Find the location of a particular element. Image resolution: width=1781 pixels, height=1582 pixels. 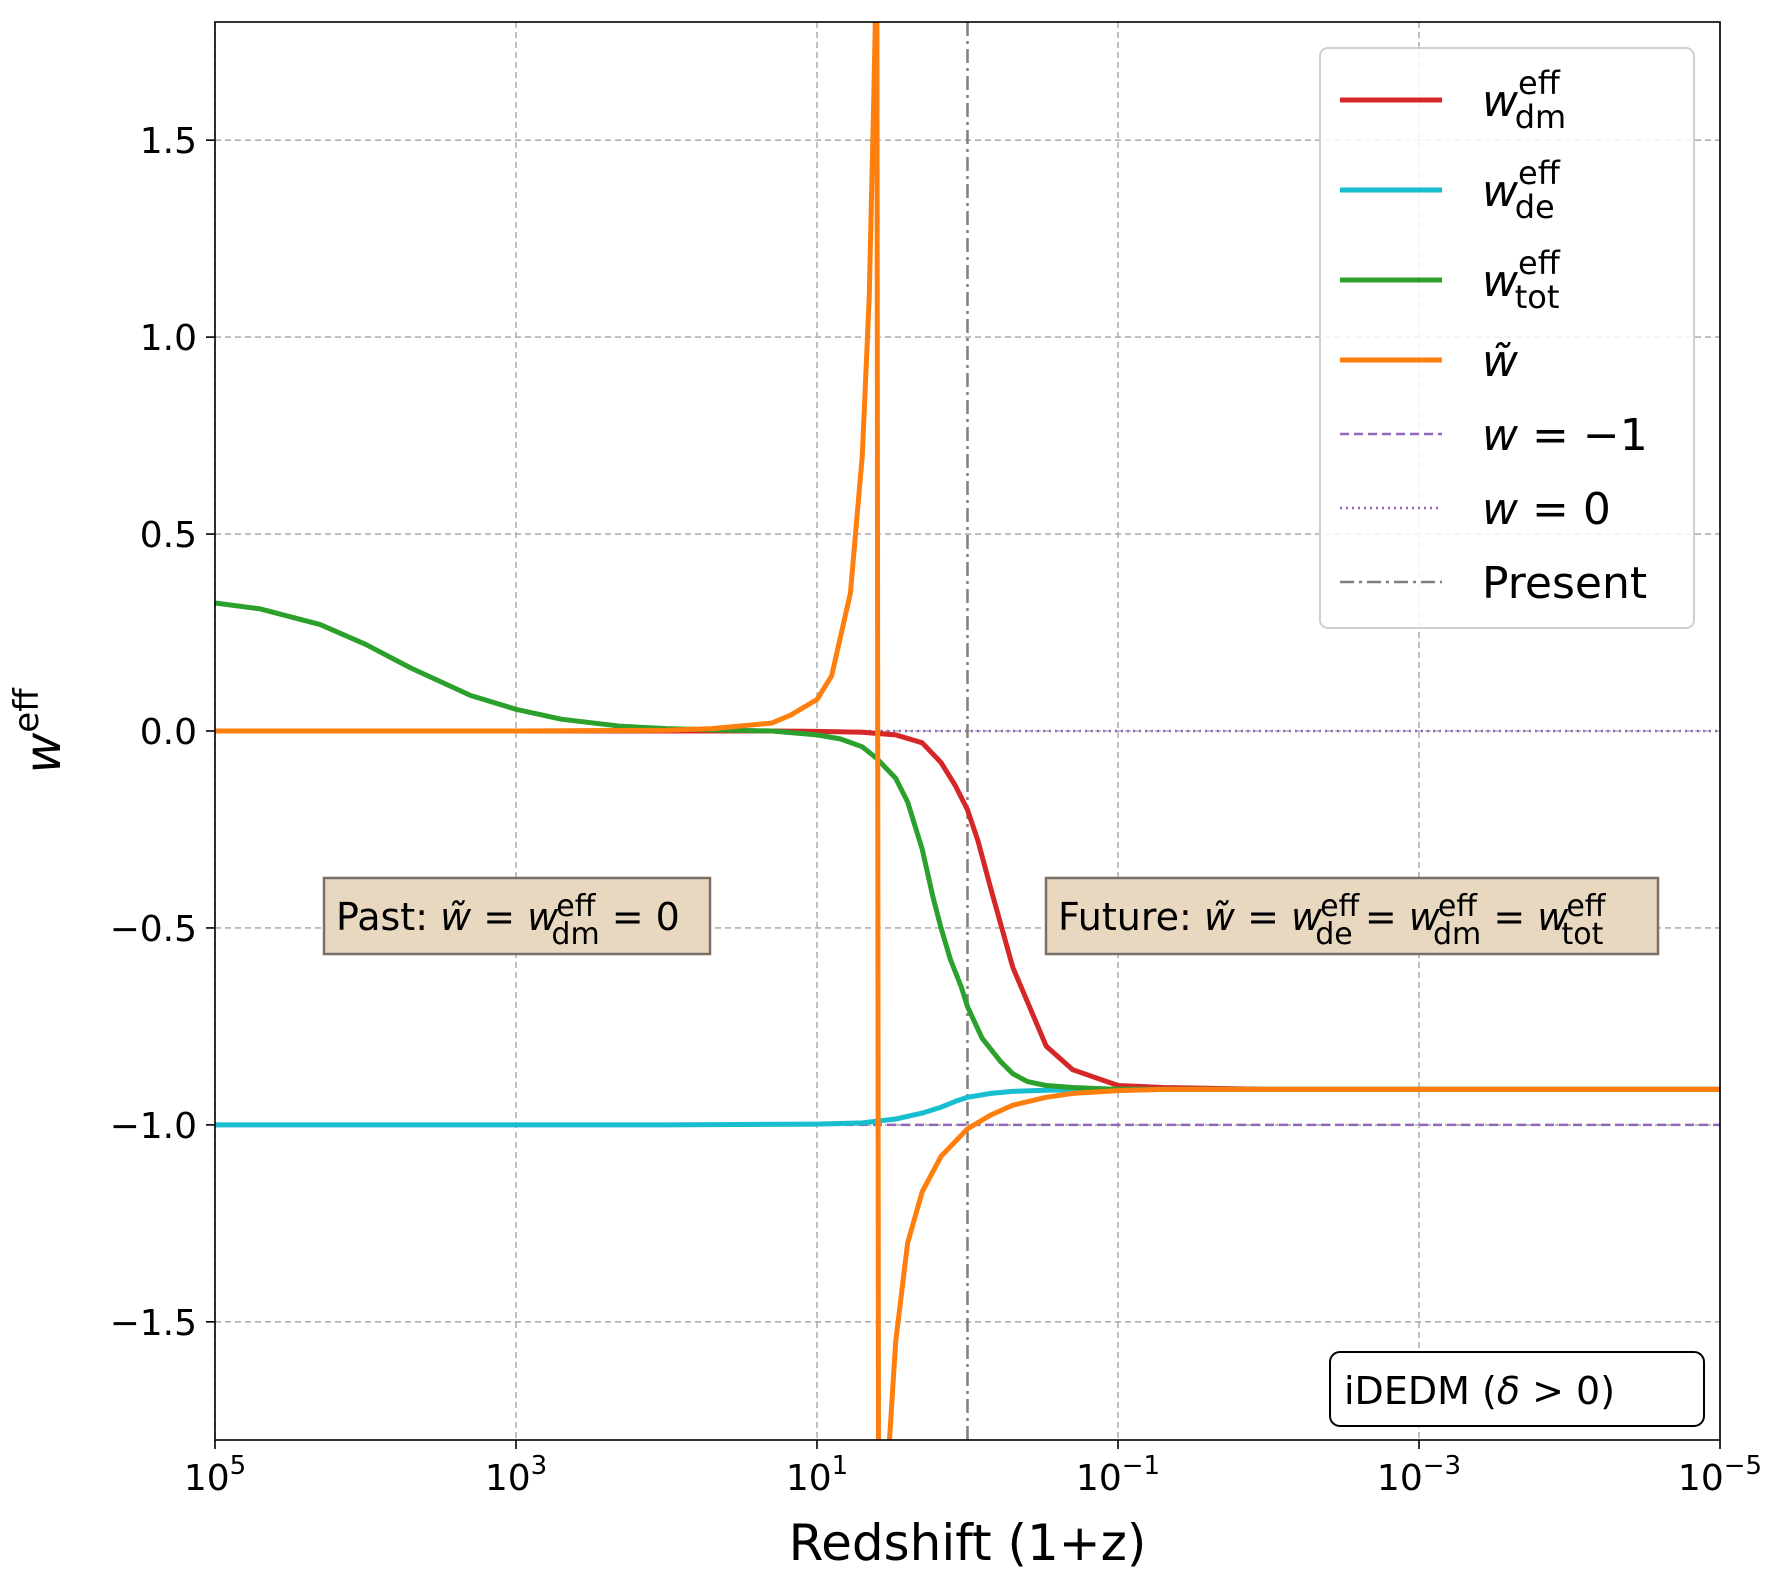

legend-entry-w-minus-one: w = −1 is located at coordinates (1494, 435).